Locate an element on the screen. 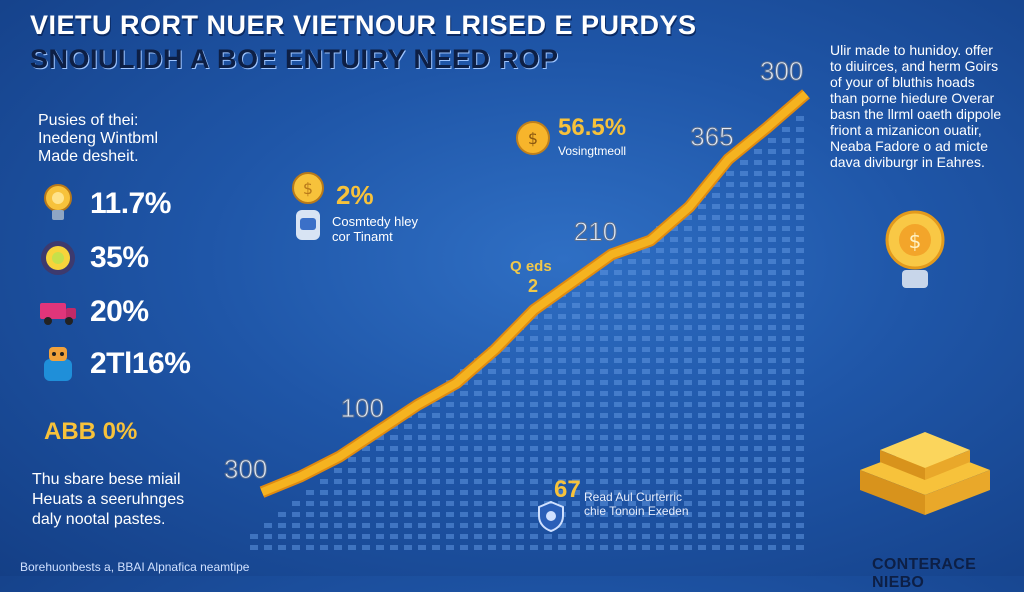 The image size is (1024, 592). gold-bars-icon is located at coordinates (925, 467).